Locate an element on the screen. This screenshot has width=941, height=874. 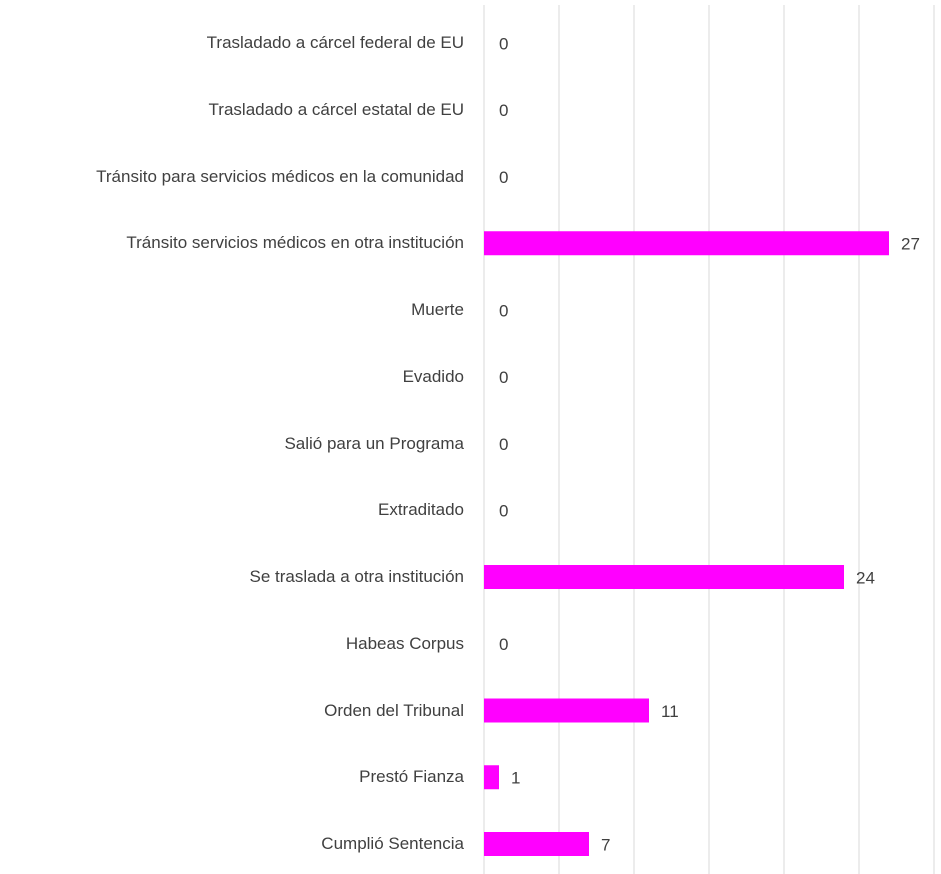
data-label: 11 is located at coordinates (670, 711).